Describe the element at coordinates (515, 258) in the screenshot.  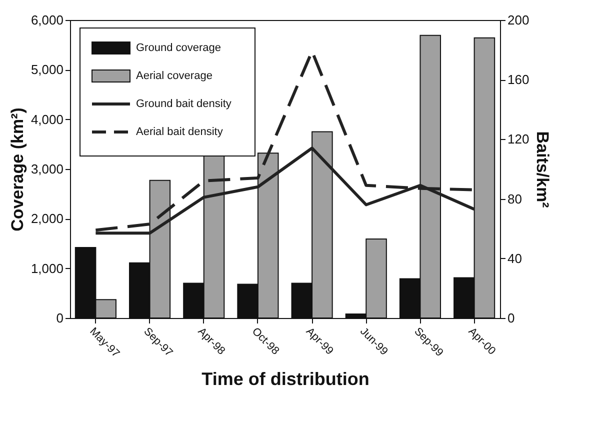
I see `y2-tick-label: 40` at that location.